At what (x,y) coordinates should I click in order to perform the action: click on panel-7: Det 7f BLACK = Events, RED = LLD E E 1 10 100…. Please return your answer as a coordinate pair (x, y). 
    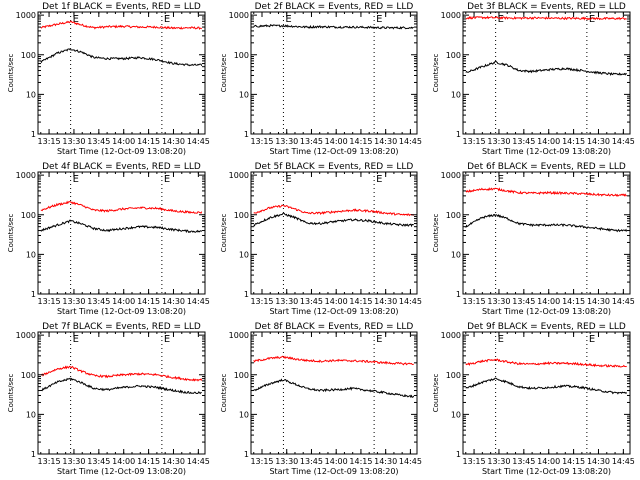
    Looking at the image, I should click on (108, 399).